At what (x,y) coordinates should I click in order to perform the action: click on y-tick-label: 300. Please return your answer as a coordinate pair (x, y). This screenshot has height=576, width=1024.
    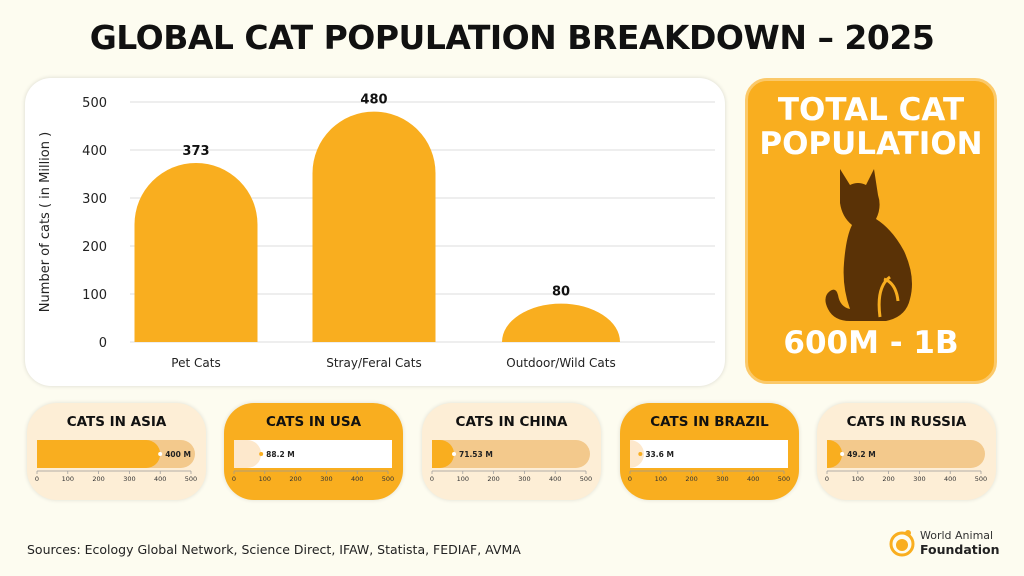
    Looking at the image, I should click on (94, 199).